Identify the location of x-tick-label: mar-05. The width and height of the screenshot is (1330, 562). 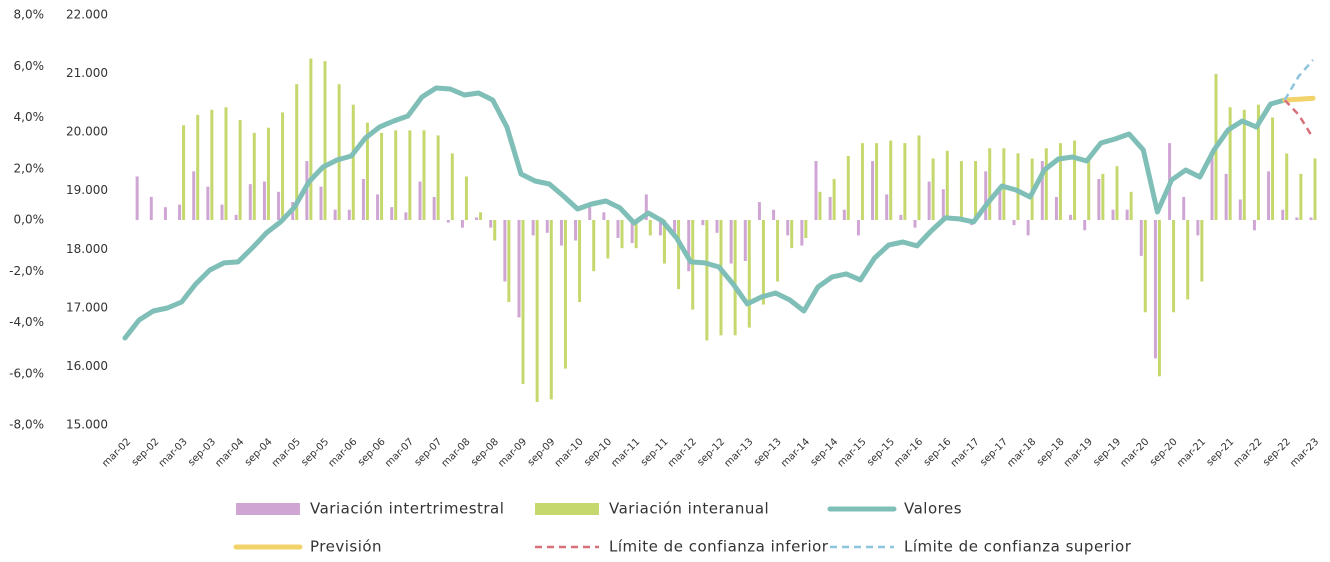
(286, 452).